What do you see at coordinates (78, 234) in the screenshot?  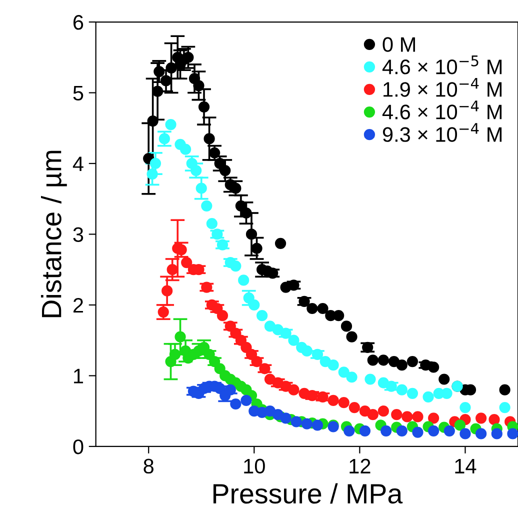 I see `y-tick-label: 3` at bounding box center [78, 234].